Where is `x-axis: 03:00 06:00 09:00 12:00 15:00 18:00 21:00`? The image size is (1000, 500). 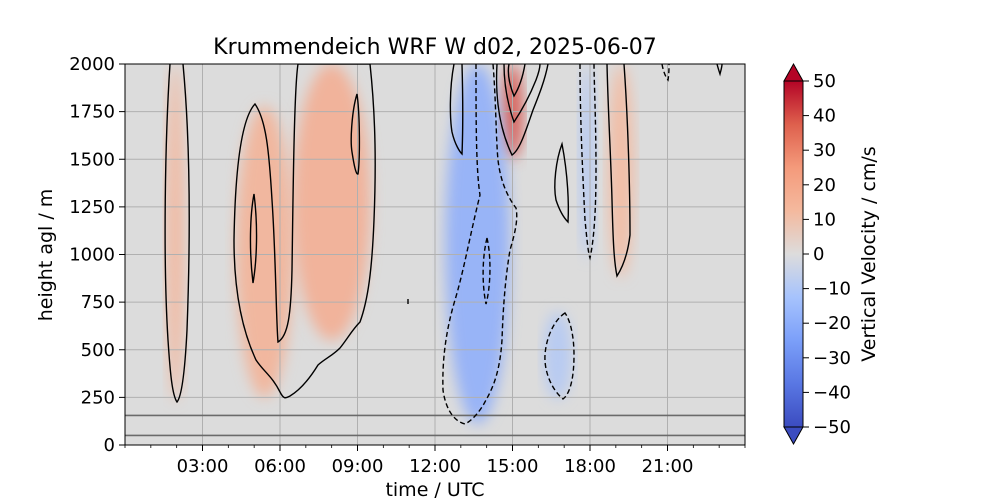
x-axis: 03:00 06:00 09:00 12:00 15:00 18:00 21:00 is located at coordinates (435, 461).